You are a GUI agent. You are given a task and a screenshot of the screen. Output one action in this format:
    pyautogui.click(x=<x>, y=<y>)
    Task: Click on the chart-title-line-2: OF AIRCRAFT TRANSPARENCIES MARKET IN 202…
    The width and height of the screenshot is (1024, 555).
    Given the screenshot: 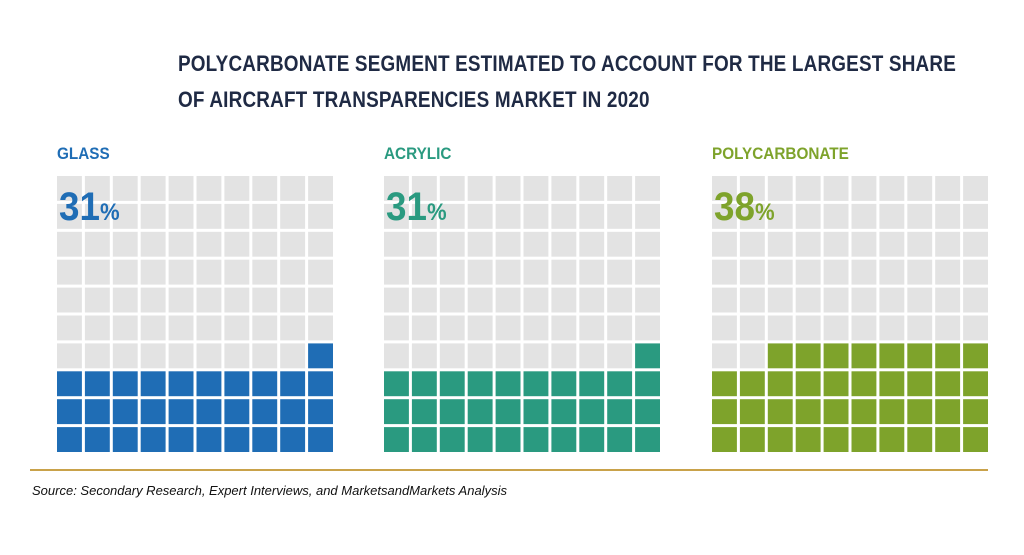 What is the action you would take?
    pyautogui.click(x=414, y=99)
    